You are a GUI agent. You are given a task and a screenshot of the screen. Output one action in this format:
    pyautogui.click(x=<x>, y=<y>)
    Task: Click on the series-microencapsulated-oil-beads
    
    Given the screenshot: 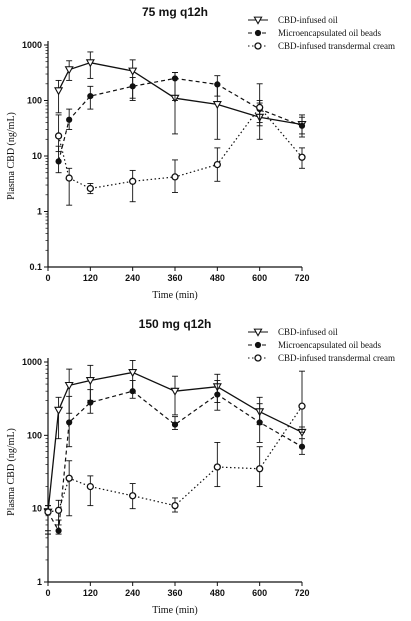 What is the action you would take?
    pyautogui.click(x=180, y=123)
    